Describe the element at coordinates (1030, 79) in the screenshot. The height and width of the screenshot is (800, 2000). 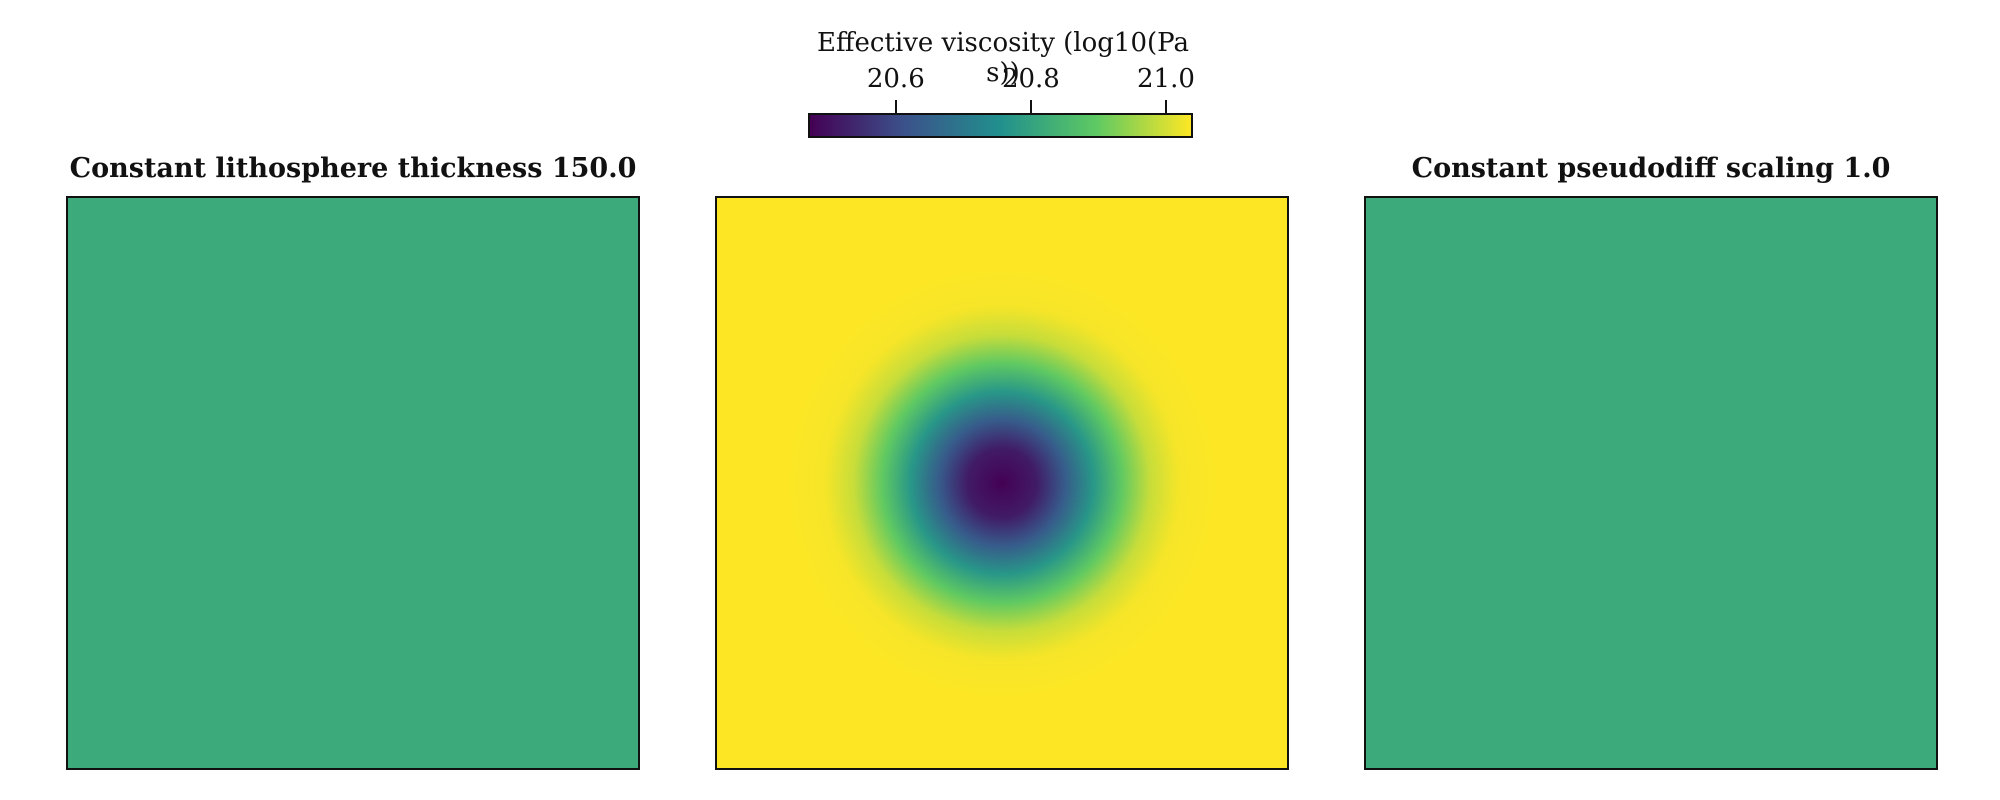
I see `colorbar-tick-label: 20.8` at that location.